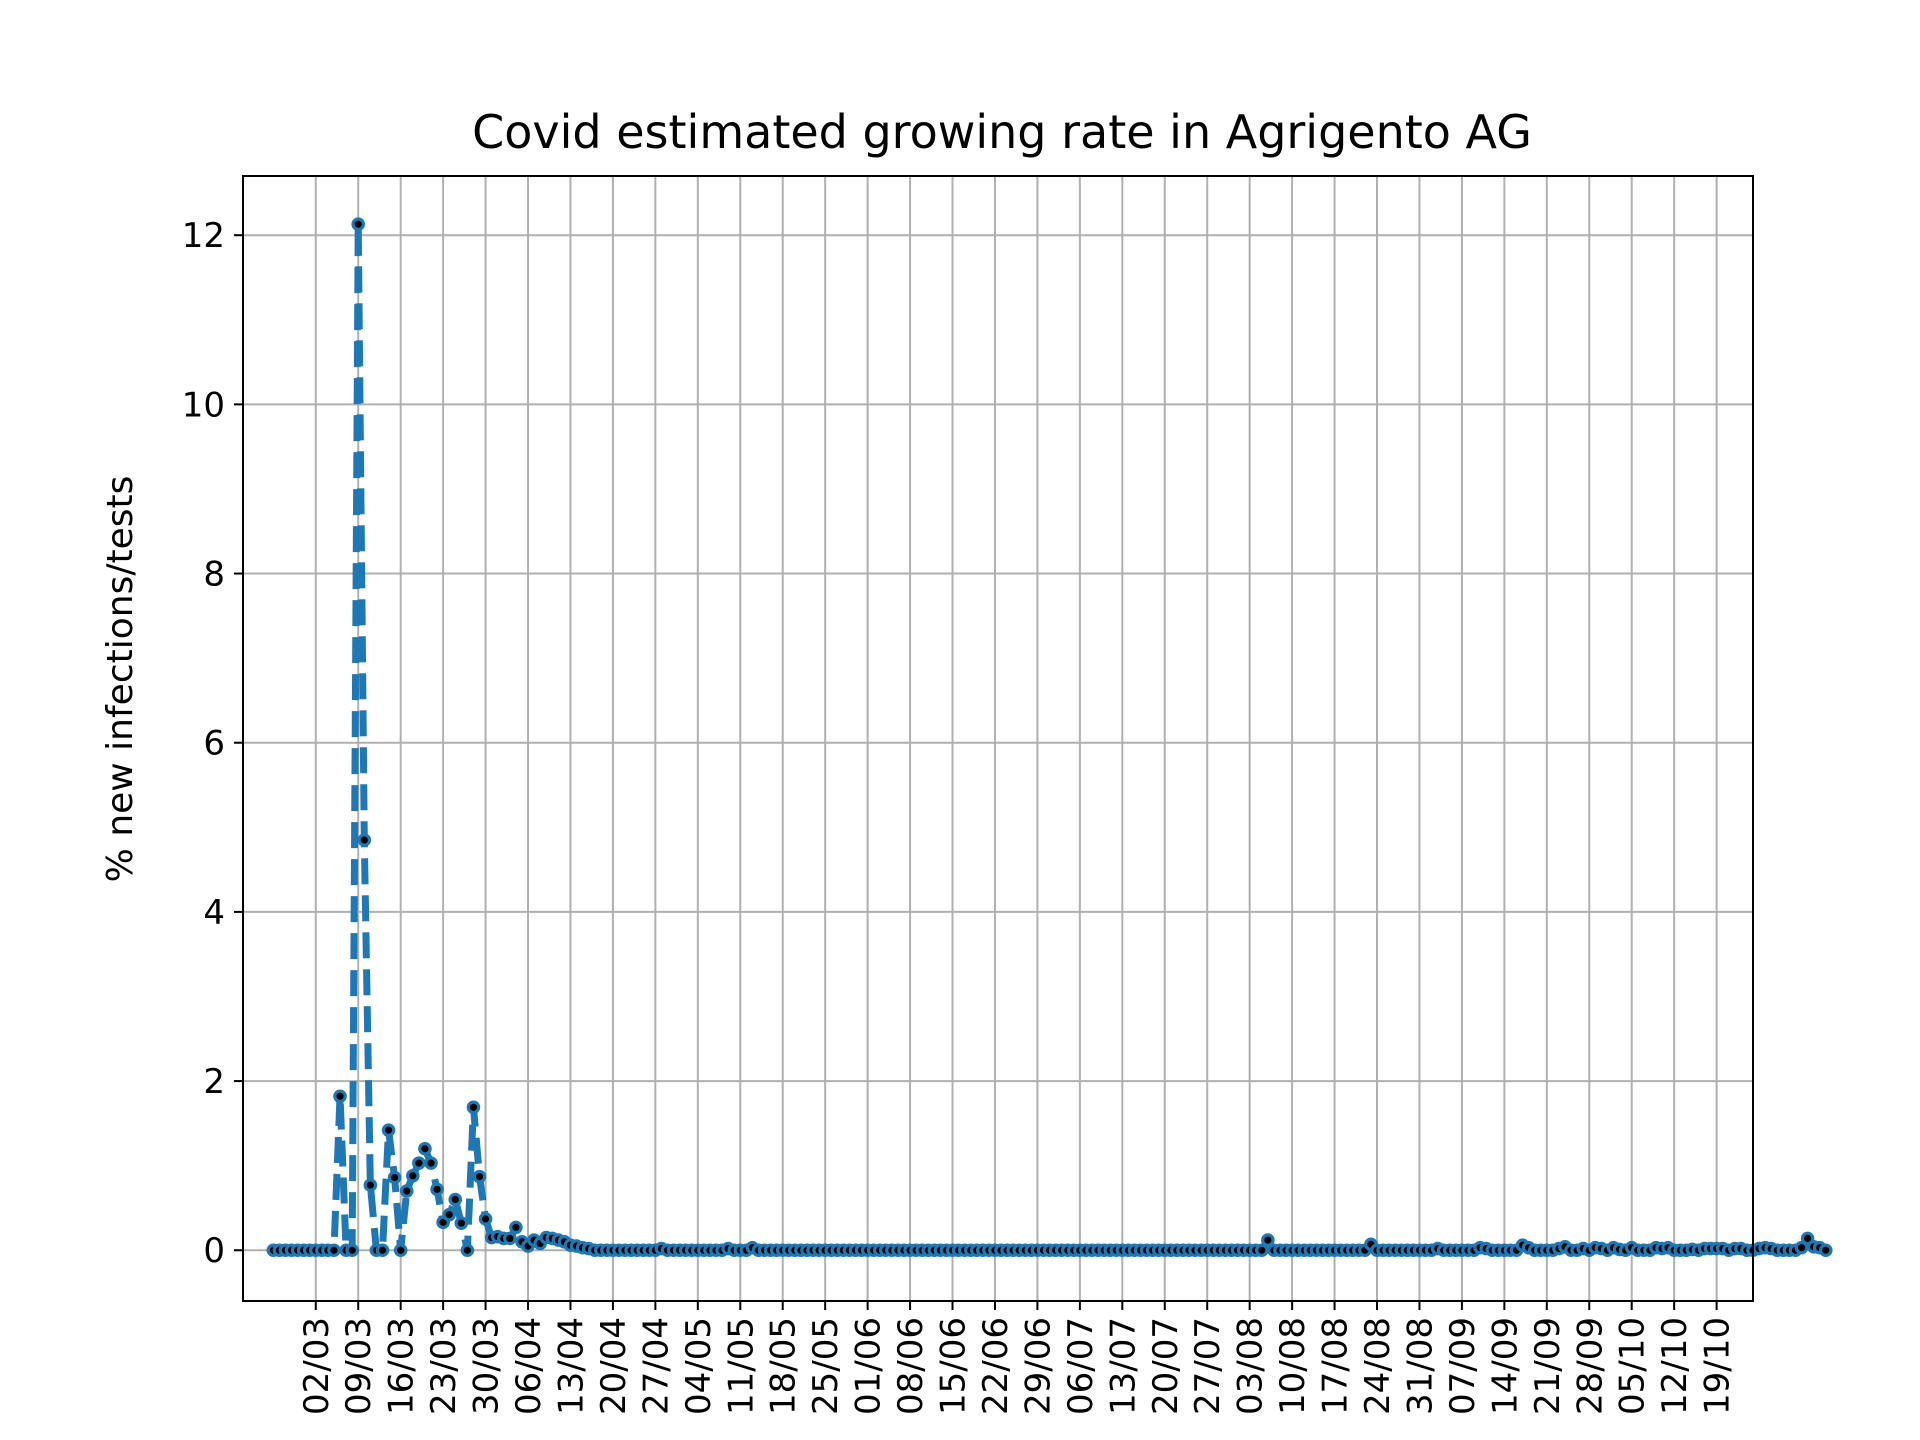 This screenshot has width=1920, height=1440. I want to click on x-tick-label: 12/10, so click(1675, 1366).